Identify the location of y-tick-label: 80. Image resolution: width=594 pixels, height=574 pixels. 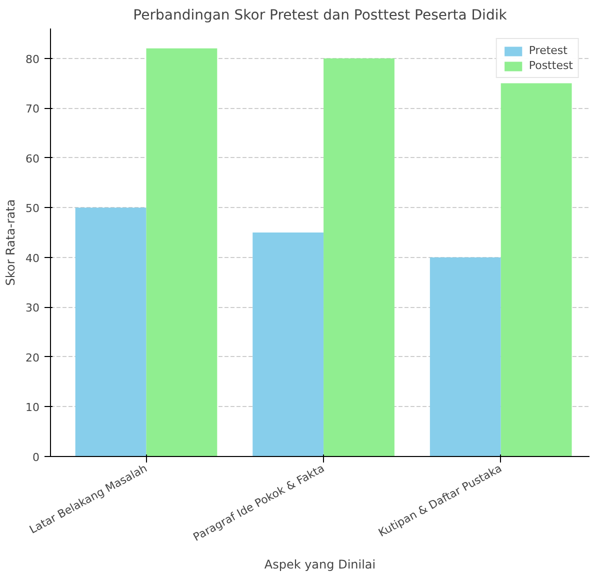
(33, 59).